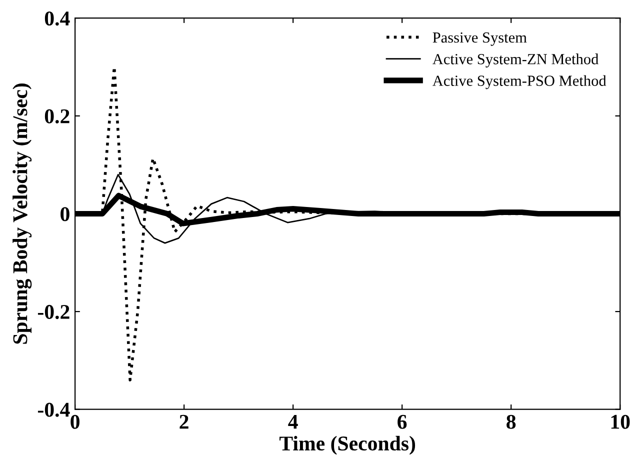  I want to click on y-tick-label: 0, so click(65, 214).